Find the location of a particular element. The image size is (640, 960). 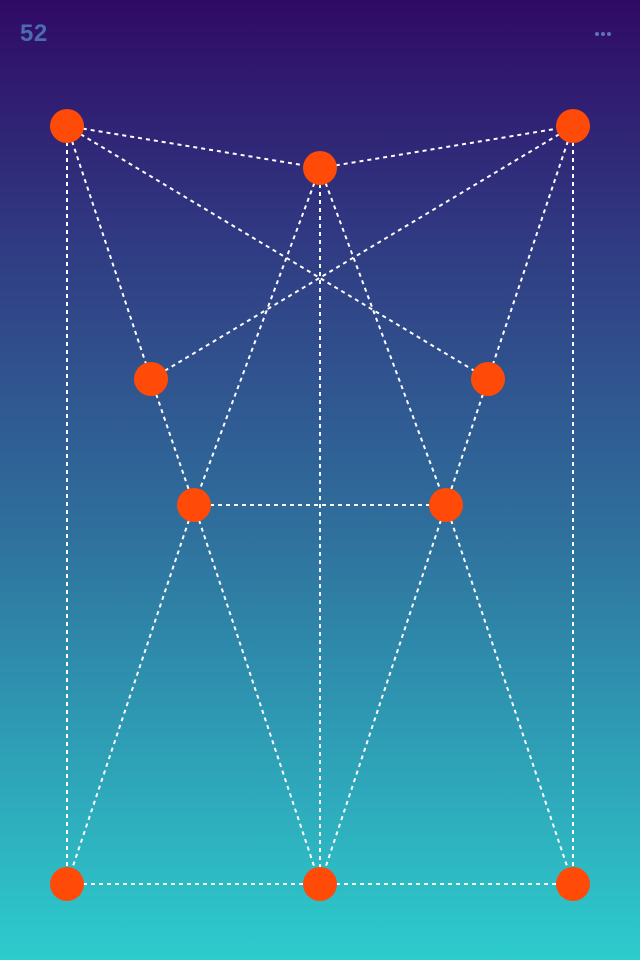

node-n9 is located at coordinates (320, 884).